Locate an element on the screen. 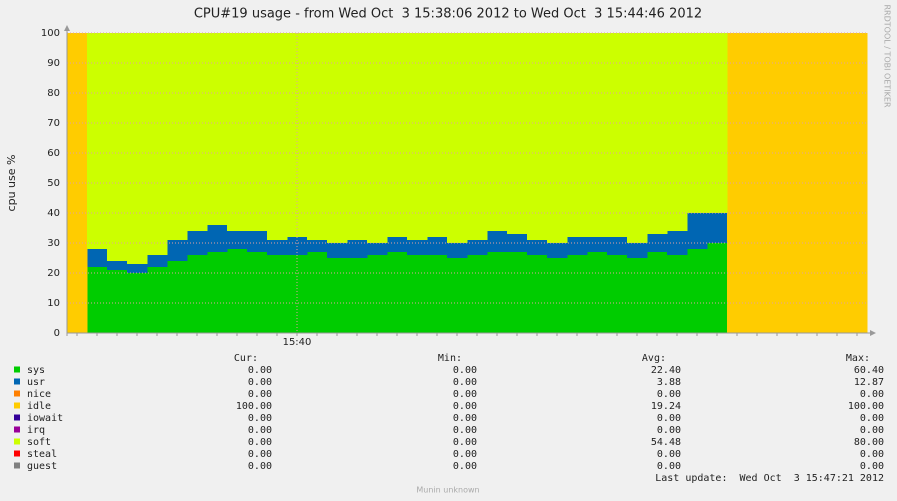 Image resolution: width=897 pixels, height=501 pixels. y-tick-label: 30 is located at coordinates (53, 243).